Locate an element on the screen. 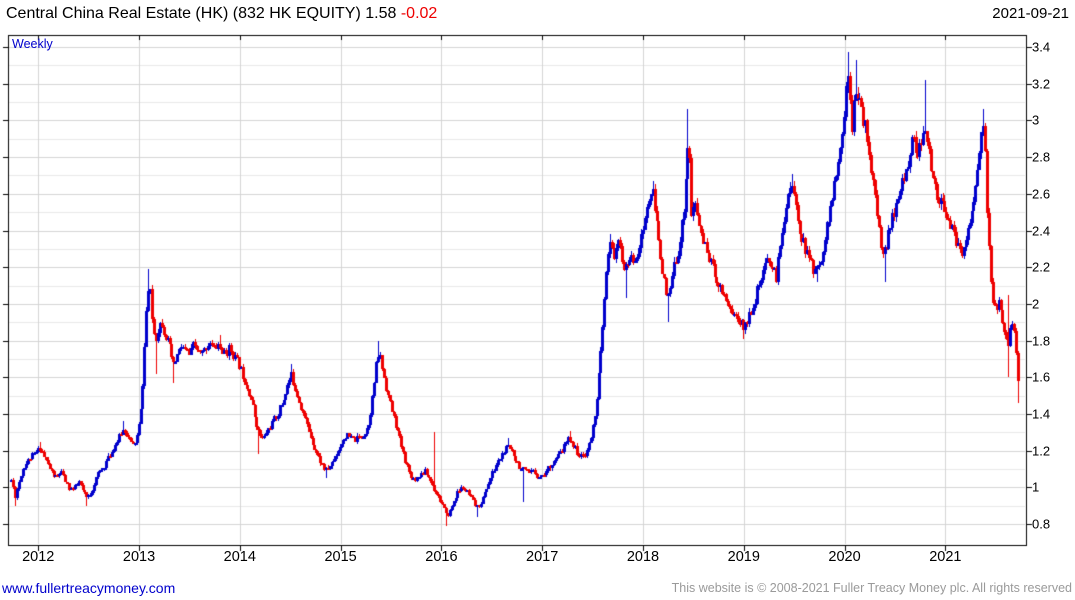 This screenshot has height=600, width=1075. x-axis-label: 2021 is located at coordinates (945, 557).